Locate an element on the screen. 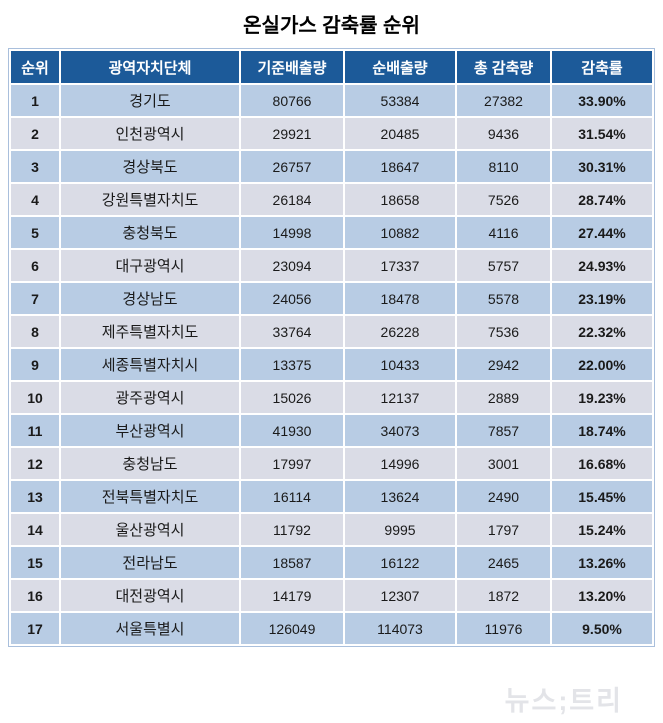  rank-cell: 12 is located at coordinates (35, 463).